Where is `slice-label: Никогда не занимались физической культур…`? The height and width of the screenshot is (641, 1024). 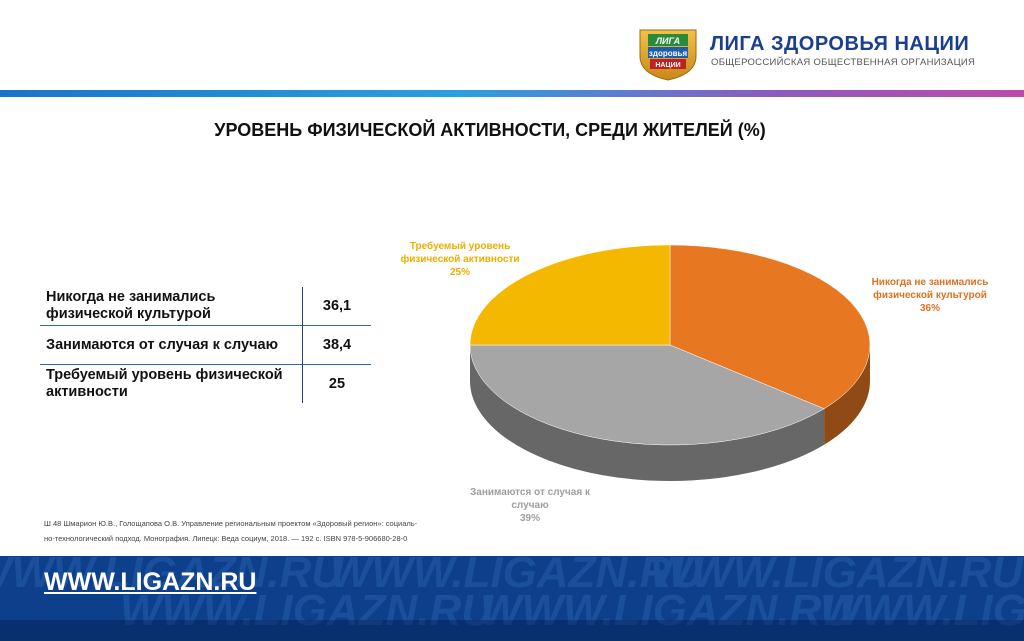
slice-label: Никогда не занимались физической культур… is located at coordinates (930, 295).